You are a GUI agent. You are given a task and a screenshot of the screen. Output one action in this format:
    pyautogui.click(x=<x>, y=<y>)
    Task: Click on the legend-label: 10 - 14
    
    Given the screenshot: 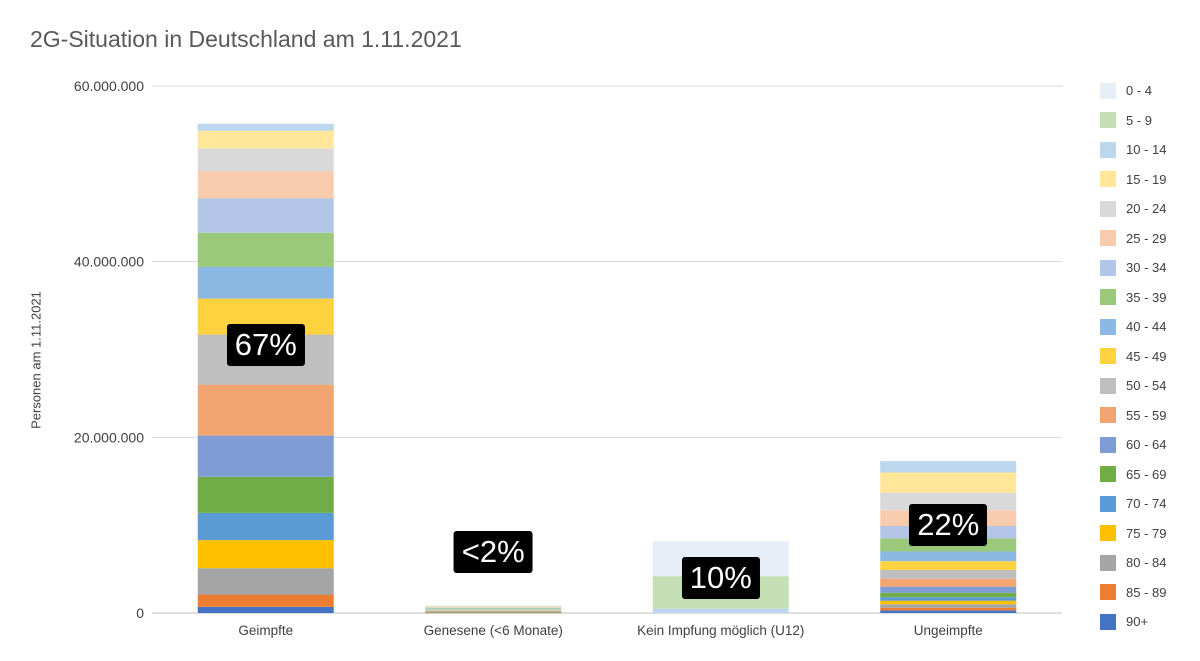 What is the action you would take?
    pyautogui.click(x=1146, y=150)
    